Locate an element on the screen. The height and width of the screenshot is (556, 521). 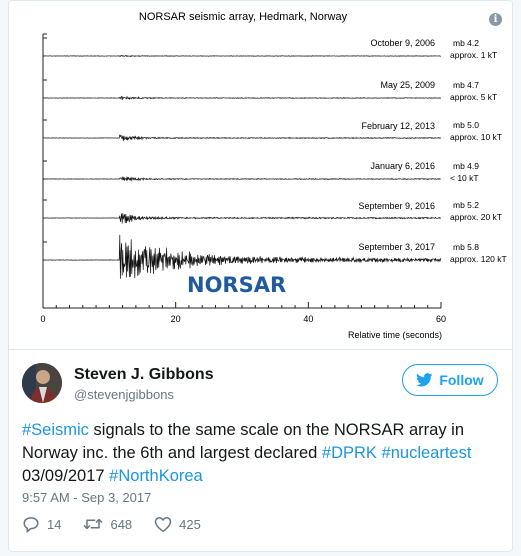
tweet-text-segment: 03/09/2017 is located at coordinates (66, 476).